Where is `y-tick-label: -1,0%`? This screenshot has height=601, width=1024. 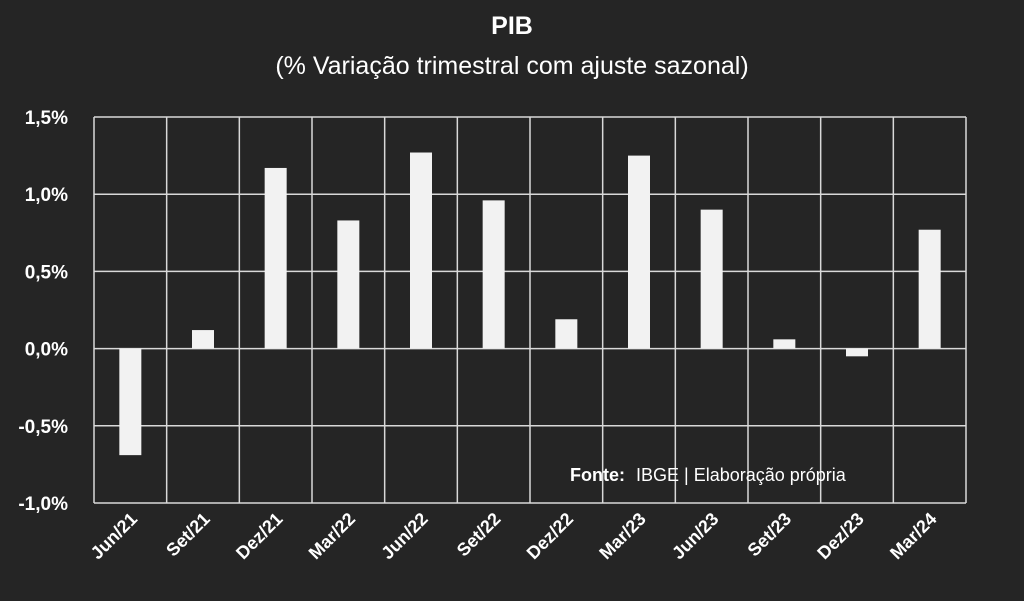
y-tick-label: -1,0% is located at coordinates (43, 504).